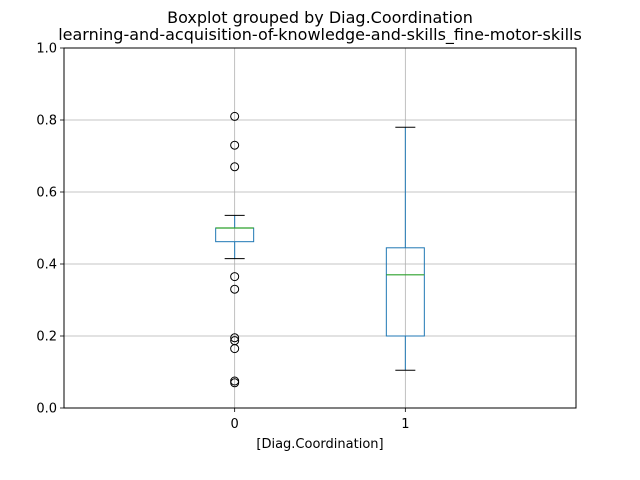 This screenshot has width=640, height=480. What do you see at coordinates (319, 444) in the screenshot?
I see `x-axis-label: [Diag.Coordination]` at bounding box center [319, 444].